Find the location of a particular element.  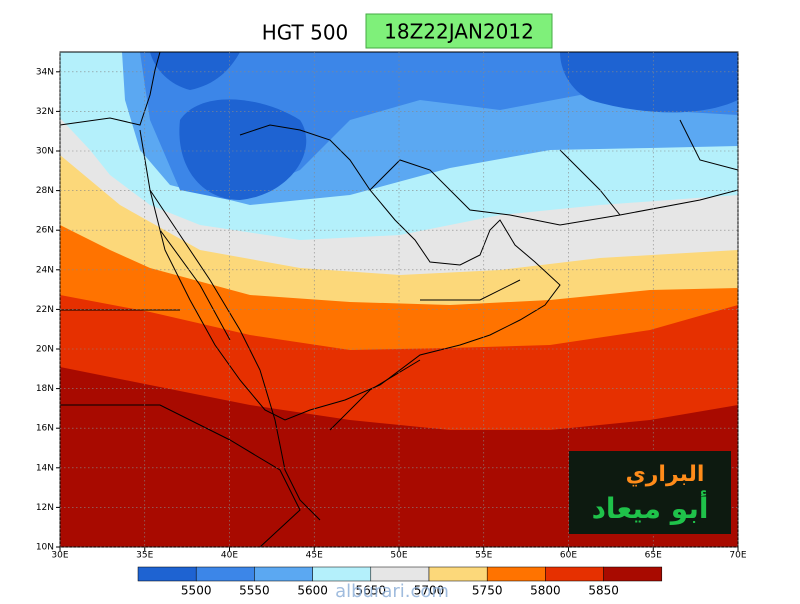

lat-tick-label: 28N is located at coordinates (45, 191).